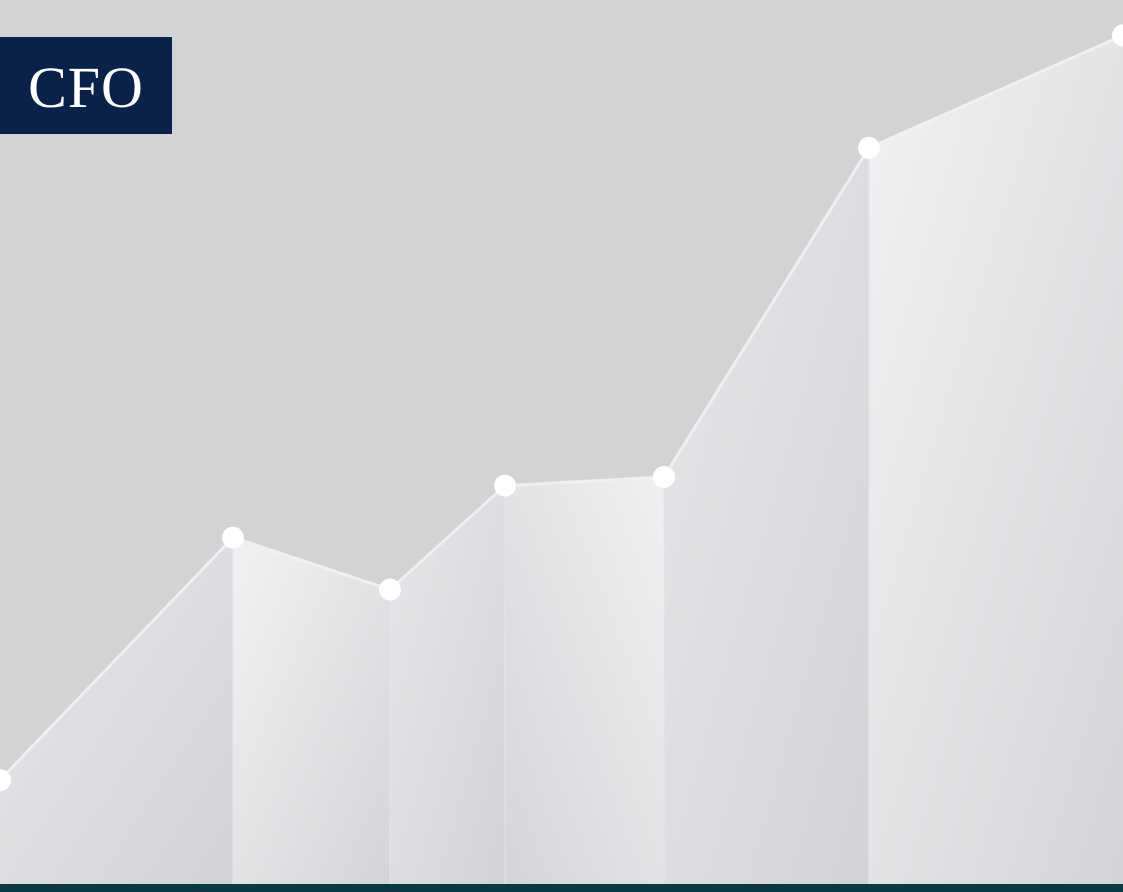  I want to click on logo-text: CFO, so click(86, 87).